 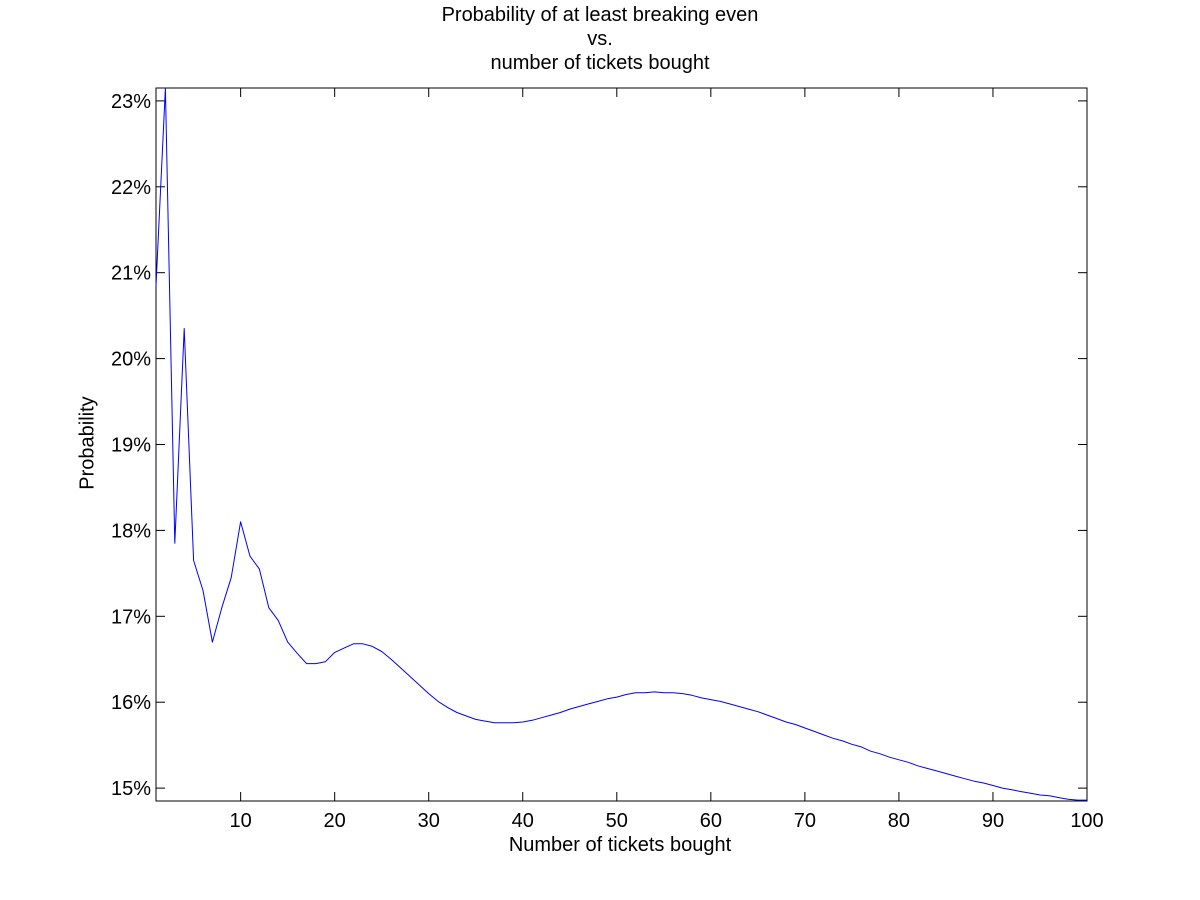 I want to click on chart-title-line-1: Probability of at least breaking even, so click(x=600, y=15).